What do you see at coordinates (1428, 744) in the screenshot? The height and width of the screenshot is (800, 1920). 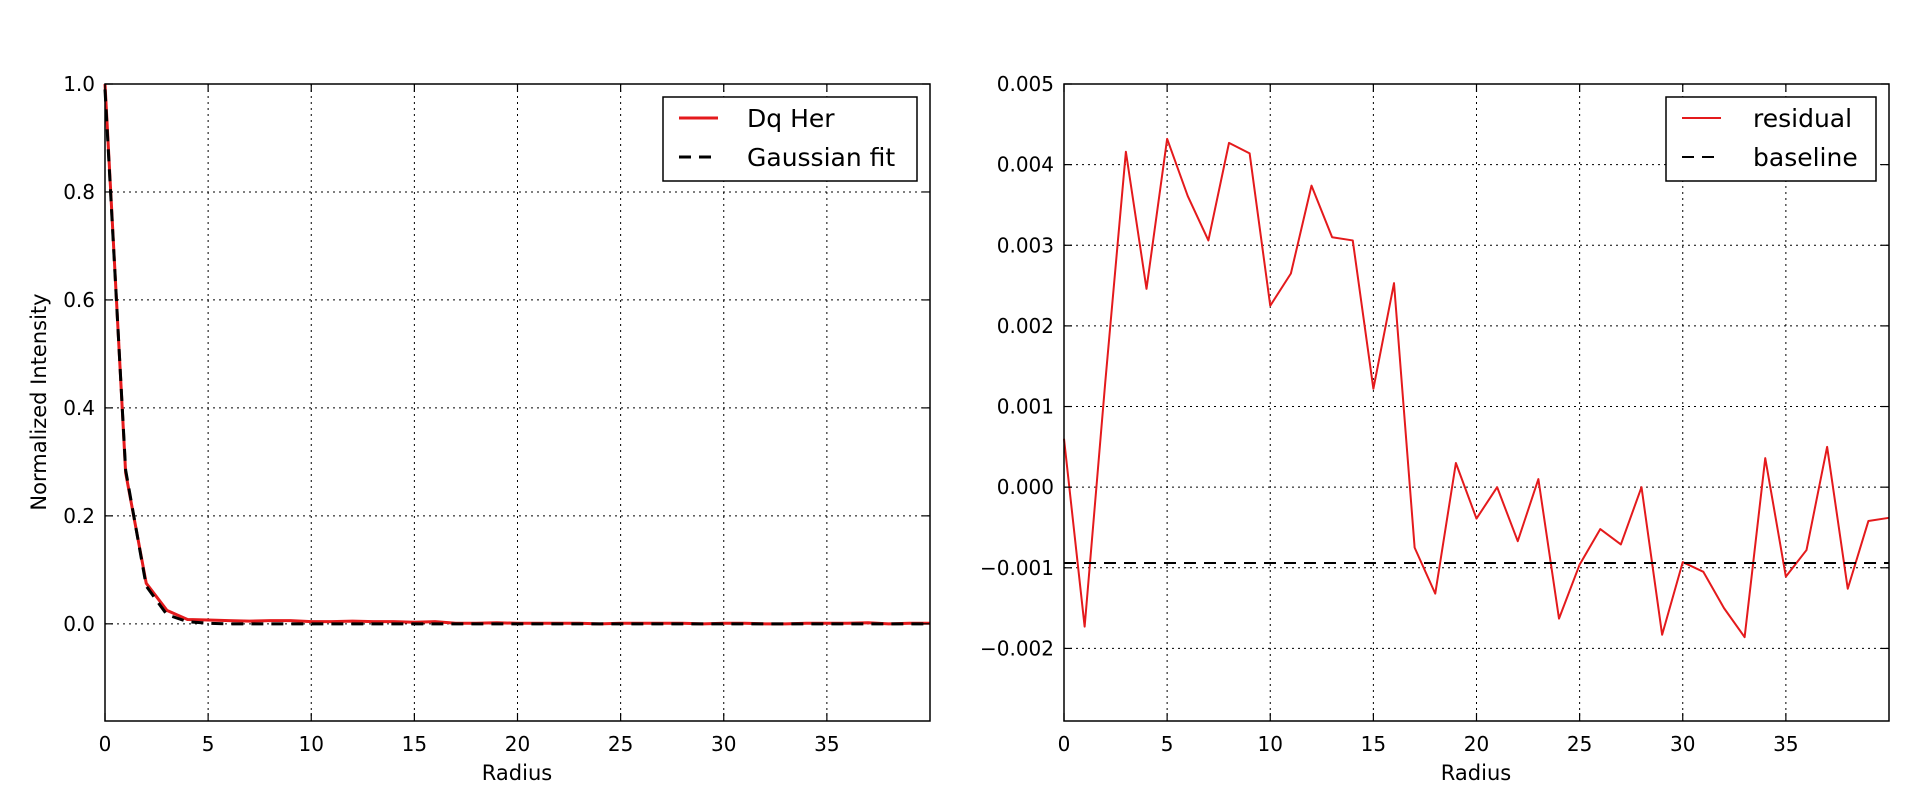 I see `right-x-tick-labels: 0 5 10 15 20 25 30 35` at bounding box center [1428, 744].